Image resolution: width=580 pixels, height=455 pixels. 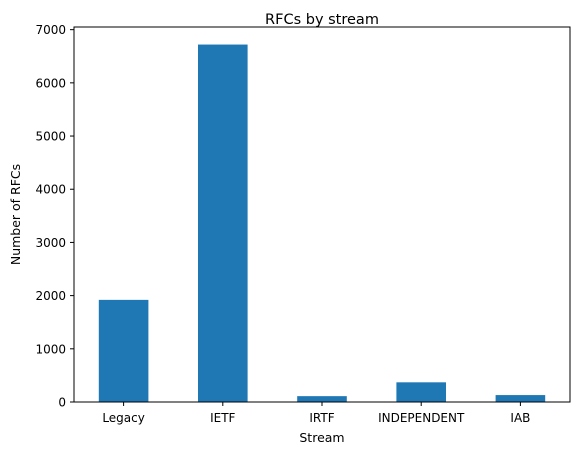 What do you see at coordinates (321, 437) in the screenshot?
I see `x-axis-label: Stream` at bounding box center [321, 437].